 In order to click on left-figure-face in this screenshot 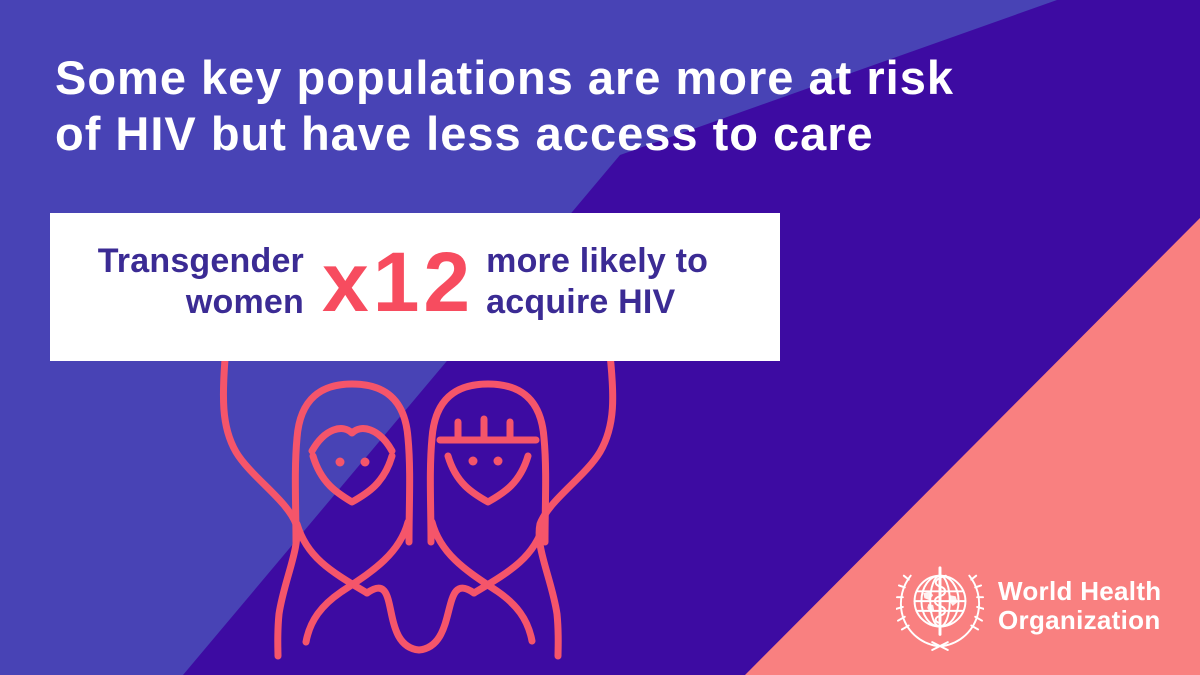, I will do `click(352, 479)`.